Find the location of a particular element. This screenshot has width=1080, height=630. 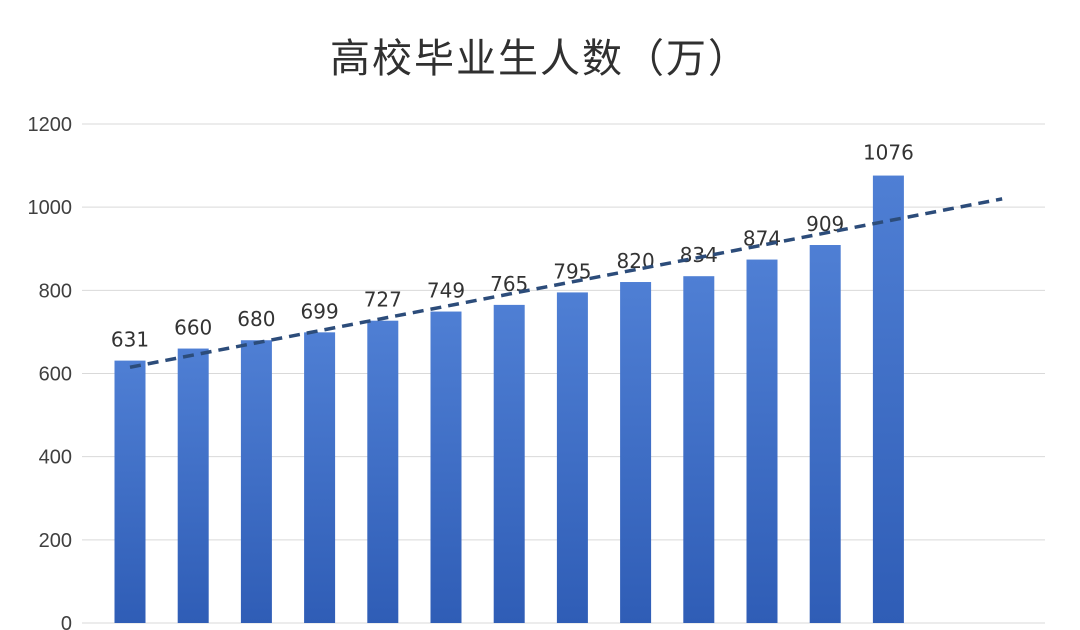

data-label: 1076 is located at coordinates (888, 153).